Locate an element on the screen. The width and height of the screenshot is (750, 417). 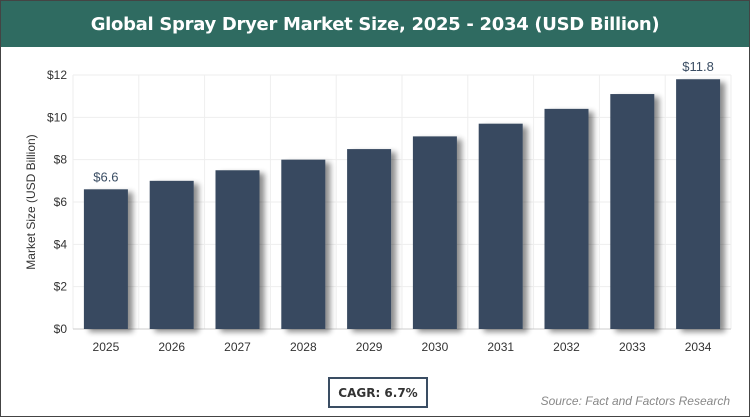
cagr-badge: CAGR: 6.7% is located at coordinates (378, 392).